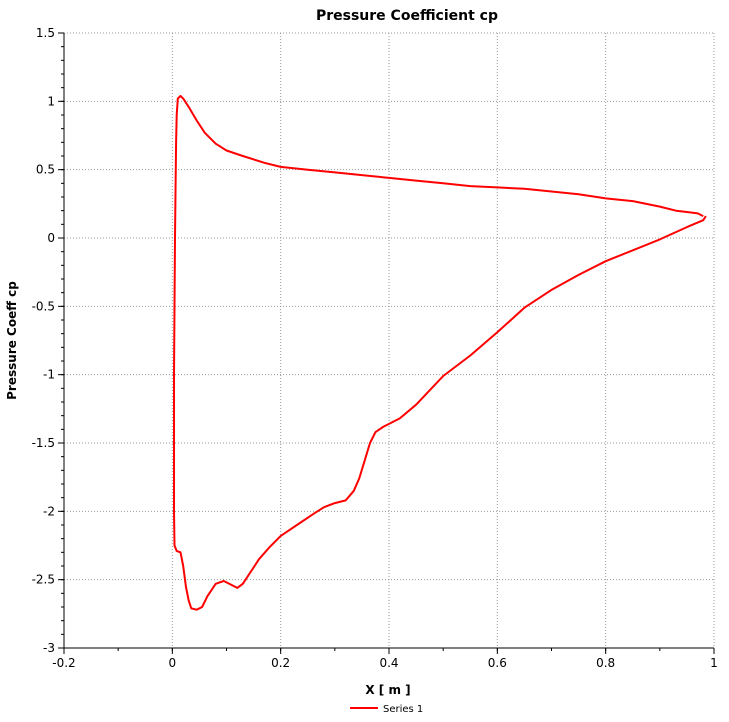 This screenshot has width=729, height=722. I want to click on y-tick-label: -3, so click(49, 648).